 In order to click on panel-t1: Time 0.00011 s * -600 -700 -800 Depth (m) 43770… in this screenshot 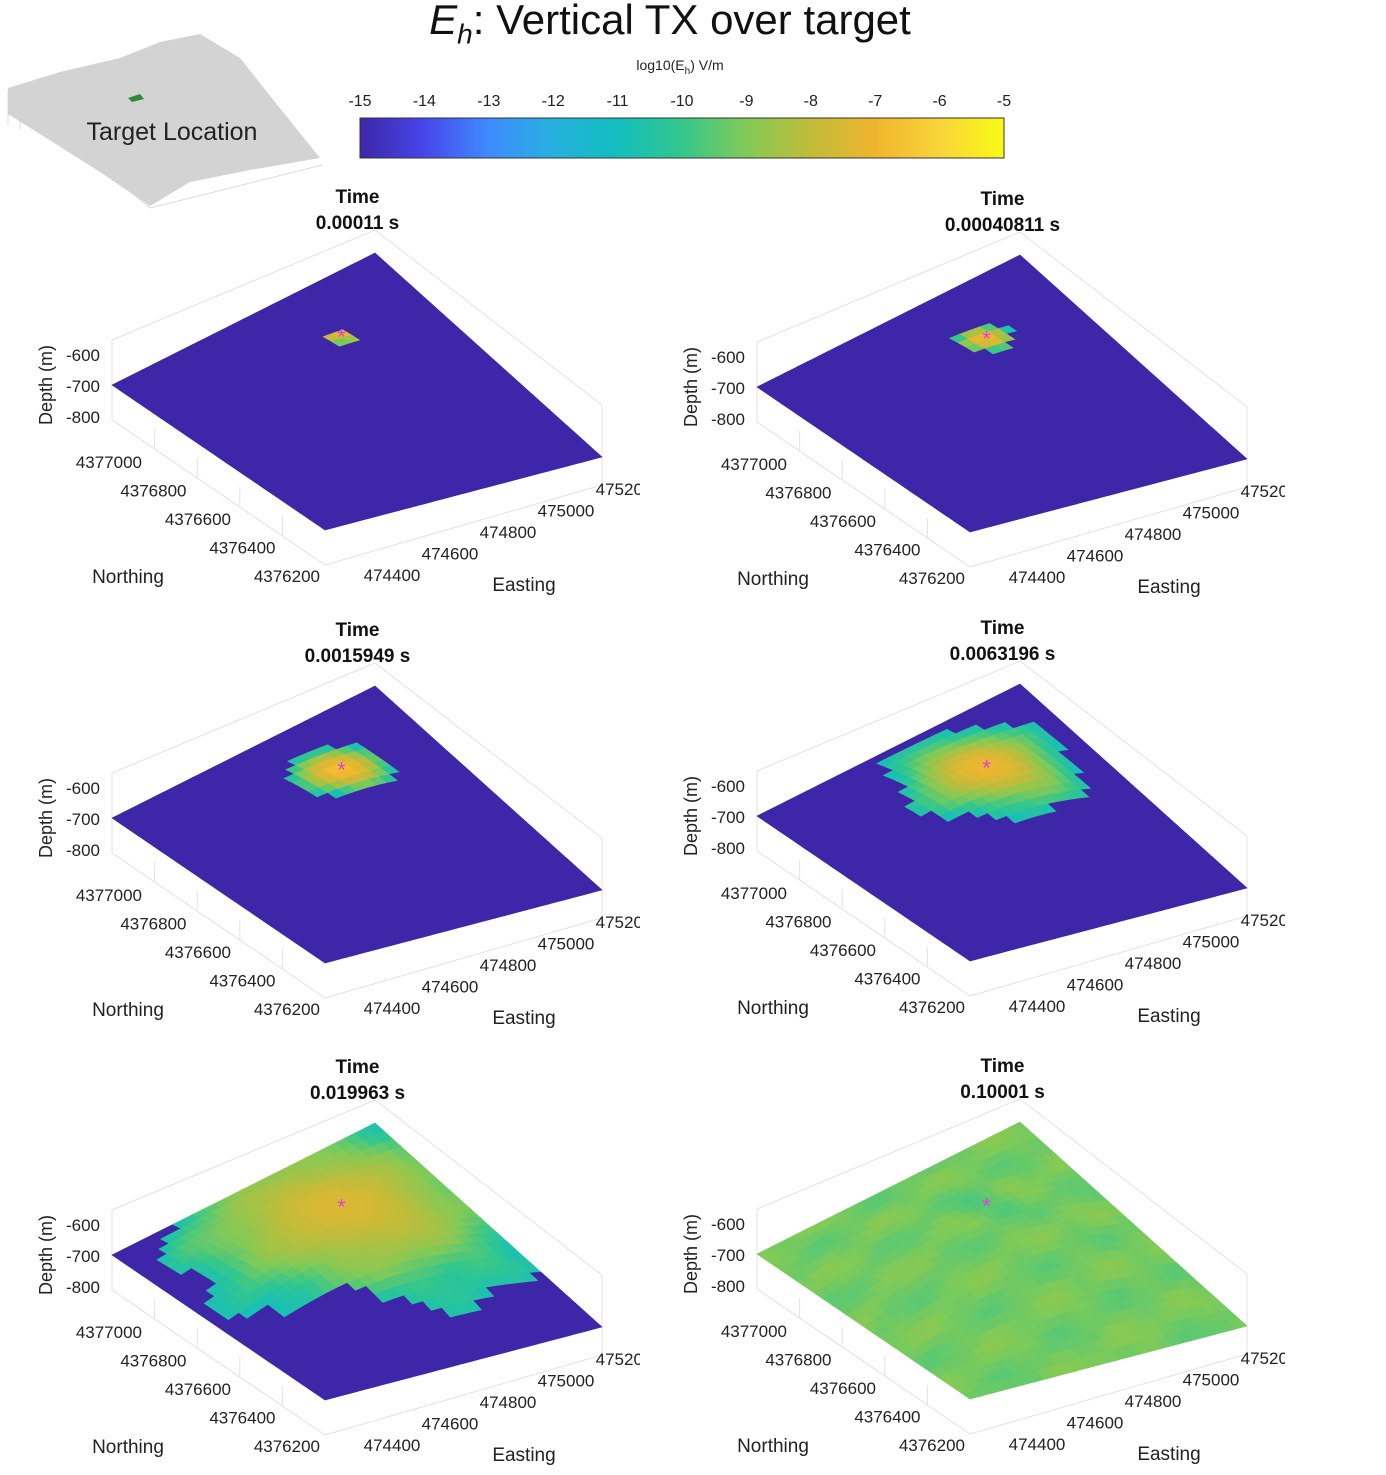, I will do `click(320, 395)`.